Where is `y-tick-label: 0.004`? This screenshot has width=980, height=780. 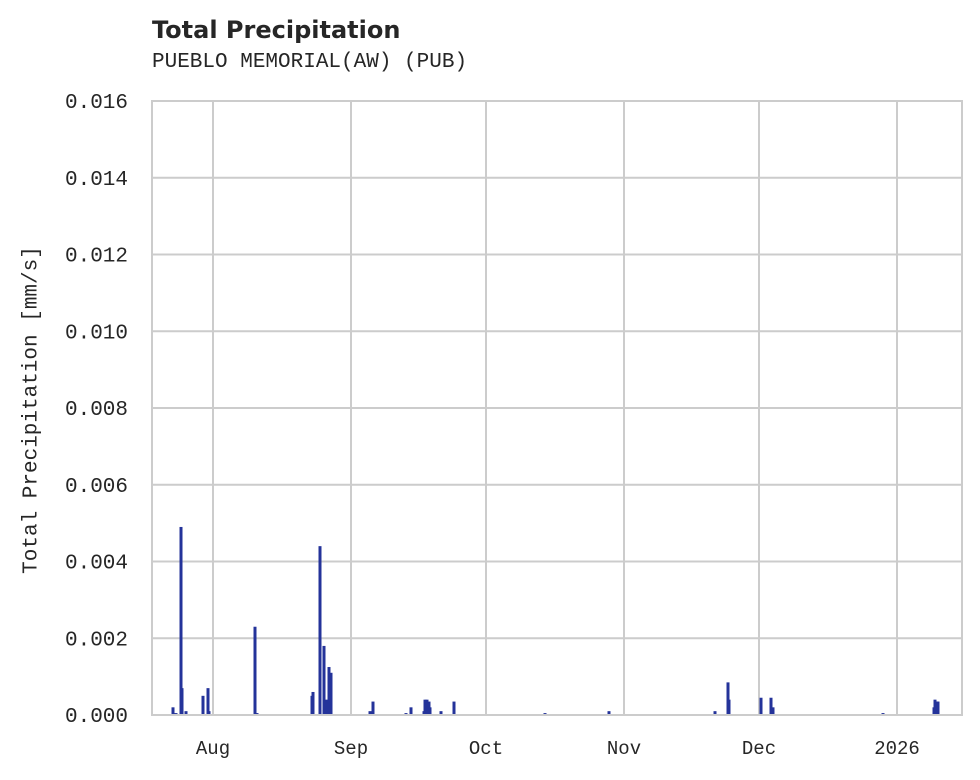 y-tick-label: 0.004 is located at coordinates (96, 564).